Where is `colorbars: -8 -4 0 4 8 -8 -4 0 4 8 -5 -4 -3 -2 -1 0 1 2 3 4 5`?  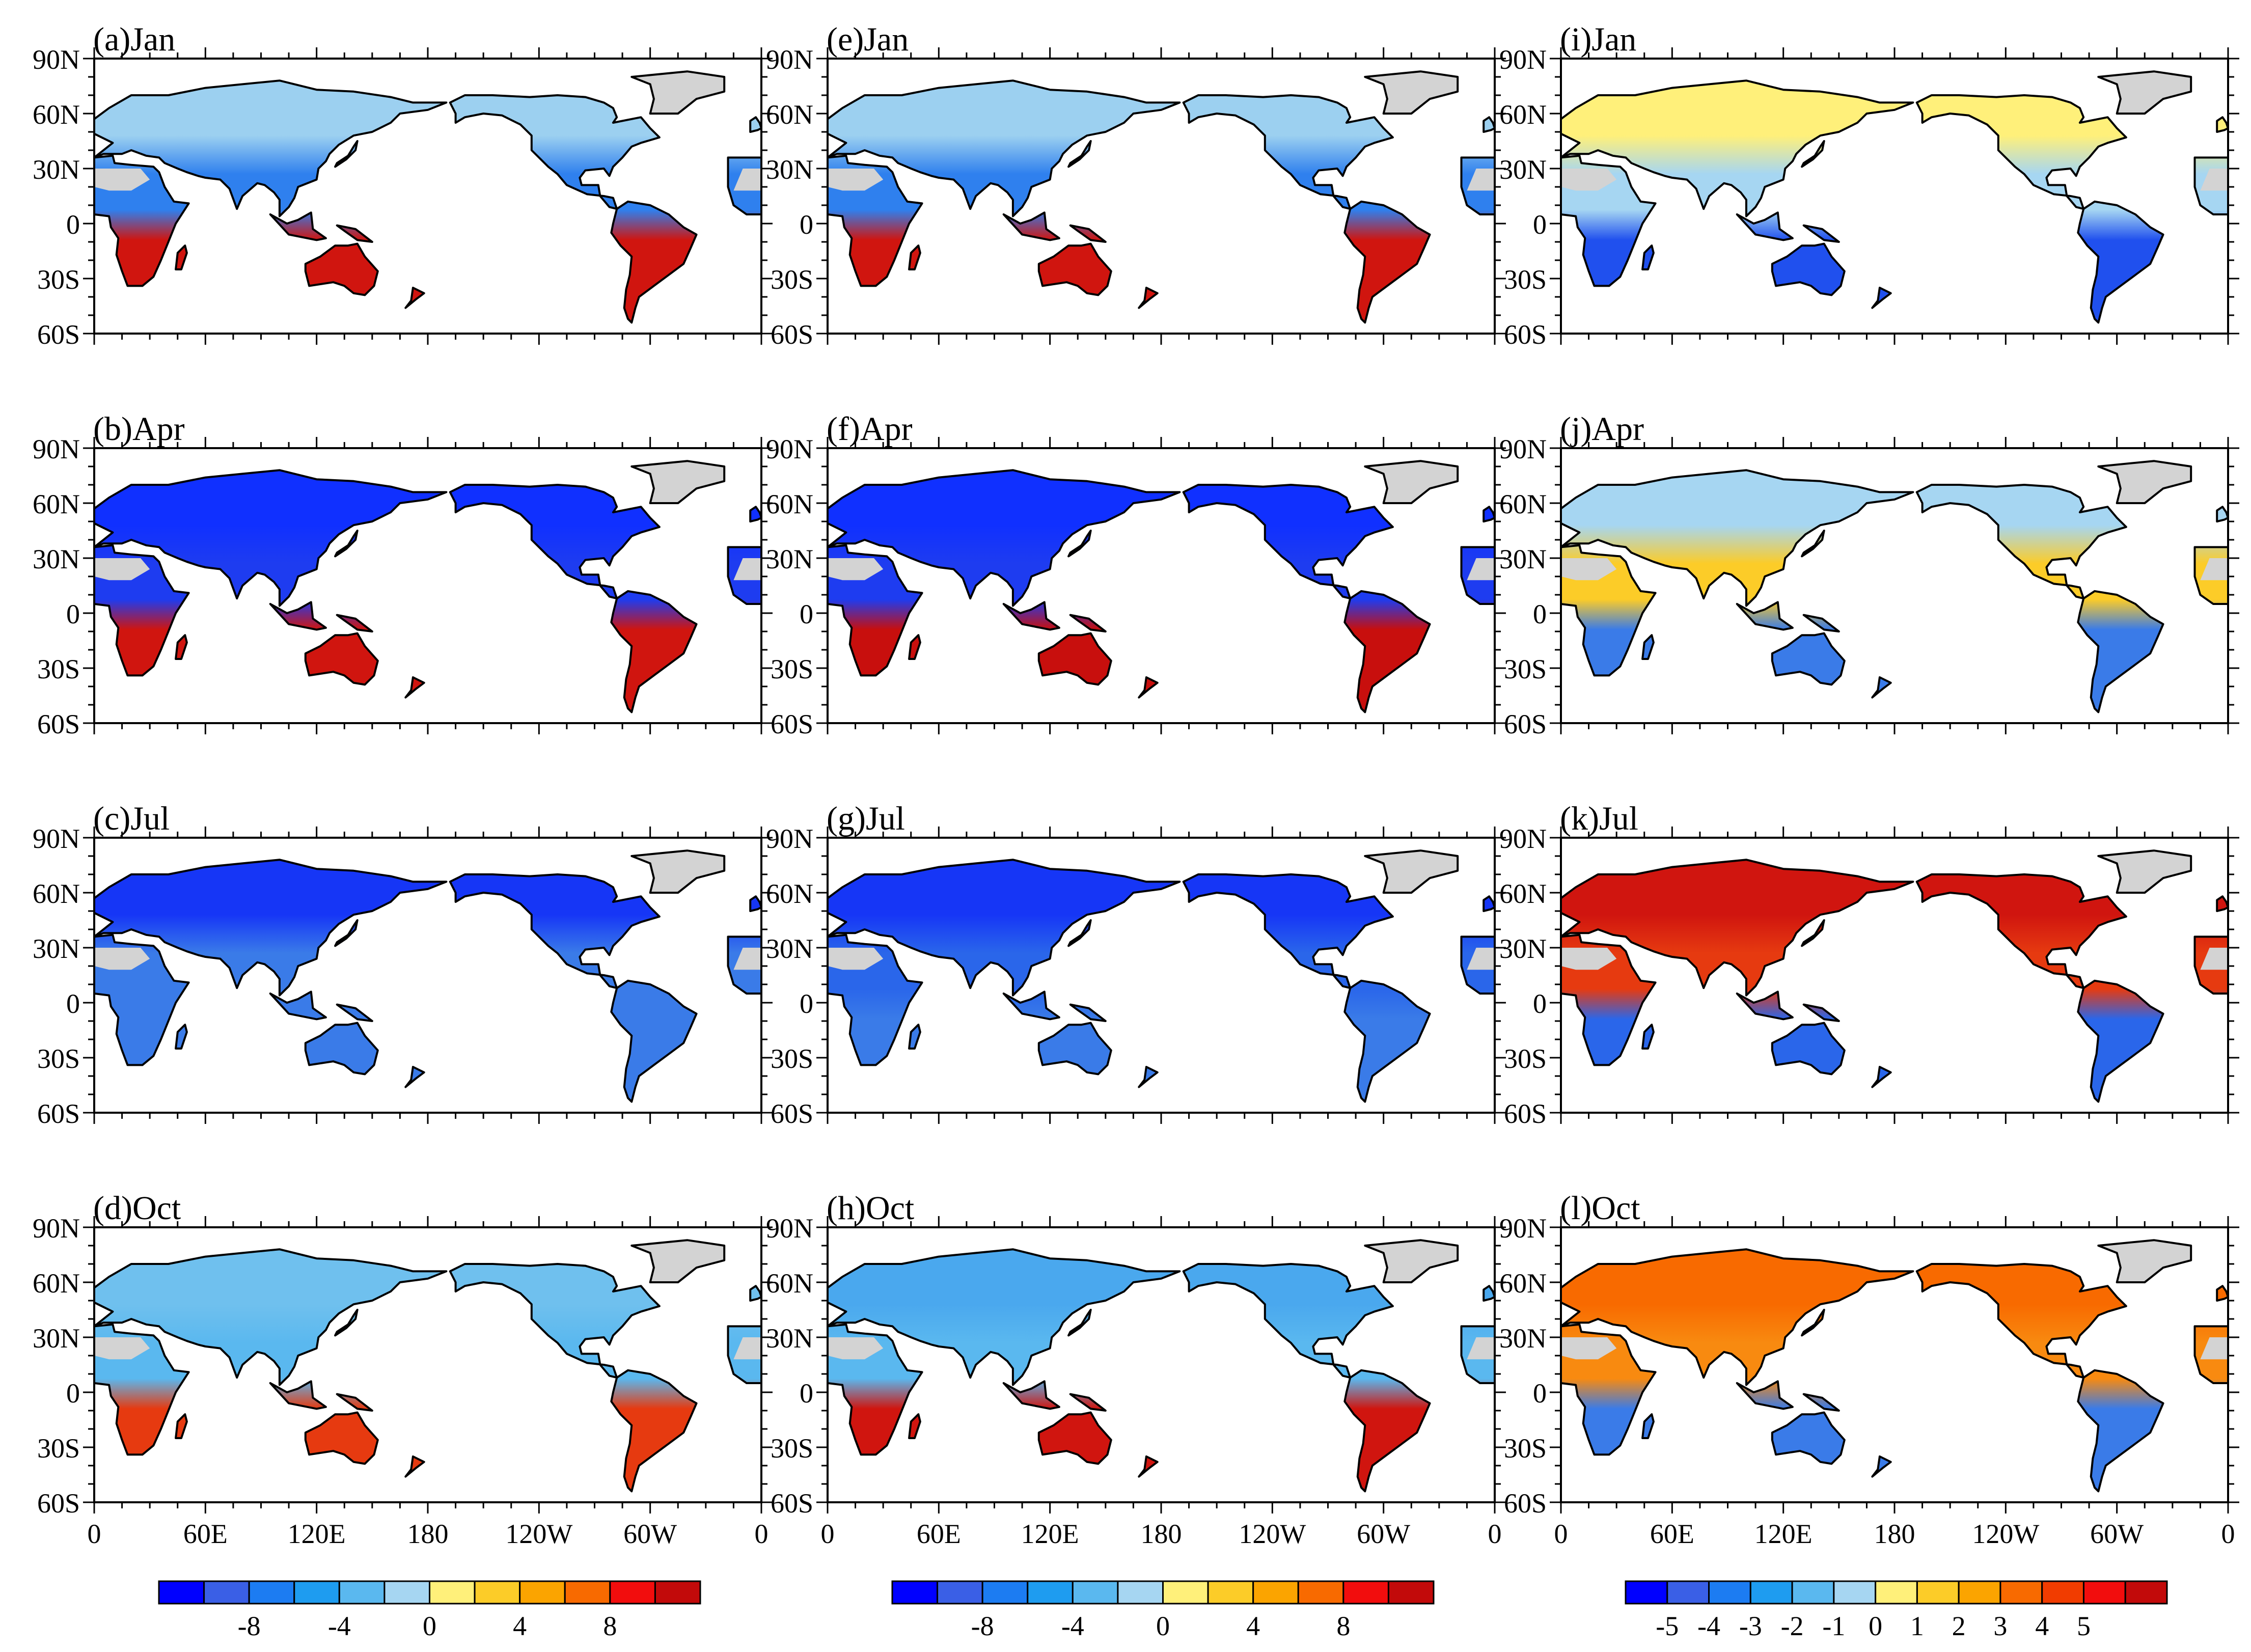
colorbars: -8 -4 0 4 8 -8 -4 0 4 8 -5 -4 -3 -2 -1 0 1 2 3 4 5 is located at coordinates (1163, 1610).